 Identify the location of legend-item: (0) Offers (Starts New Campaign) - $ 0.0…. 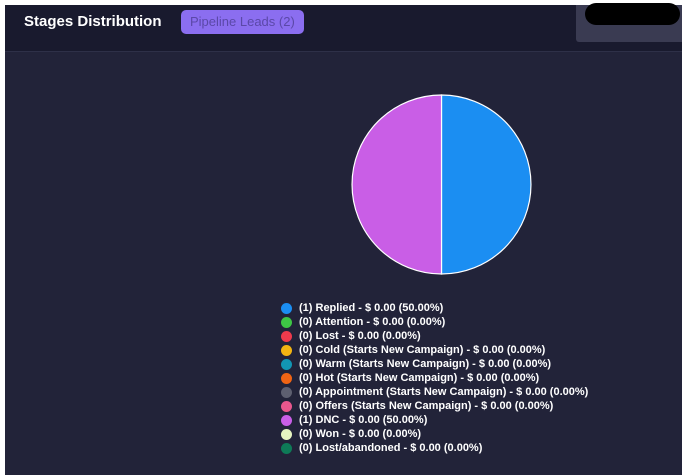
(434, 406).